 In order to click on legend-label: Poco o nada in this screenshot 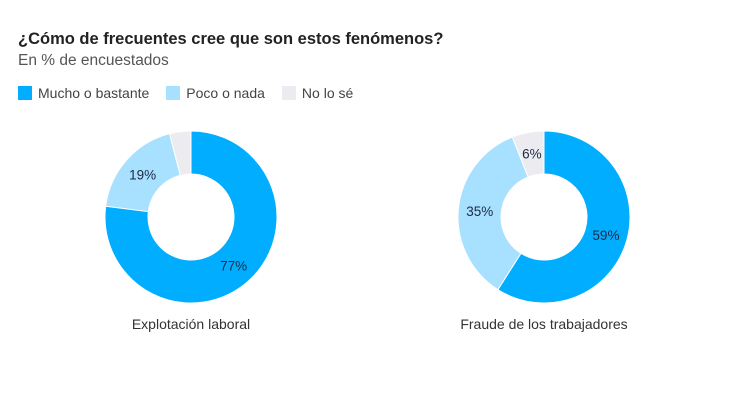, I will do `click(225, 93)`.